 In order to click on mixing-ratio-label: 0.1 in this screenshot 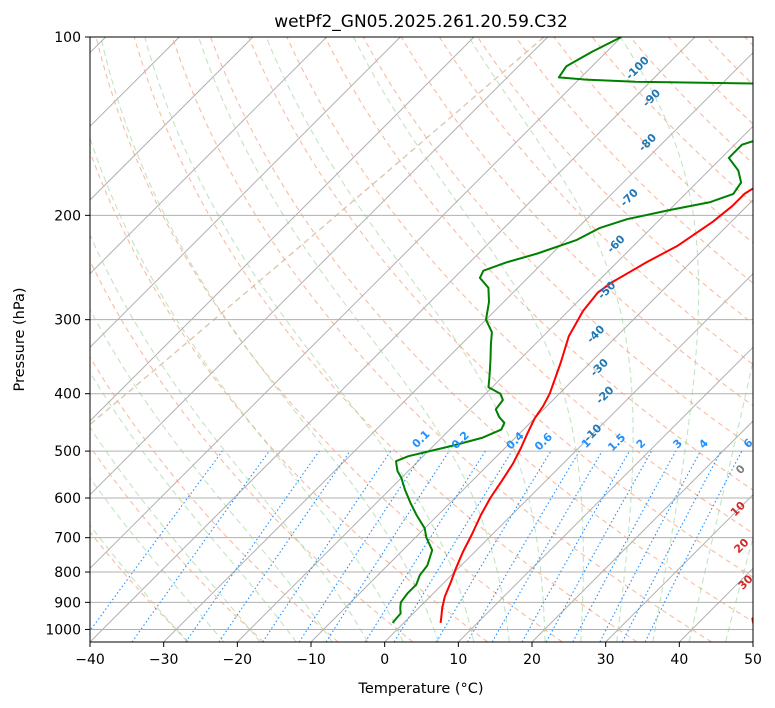, I will do `click(421, 439)`.